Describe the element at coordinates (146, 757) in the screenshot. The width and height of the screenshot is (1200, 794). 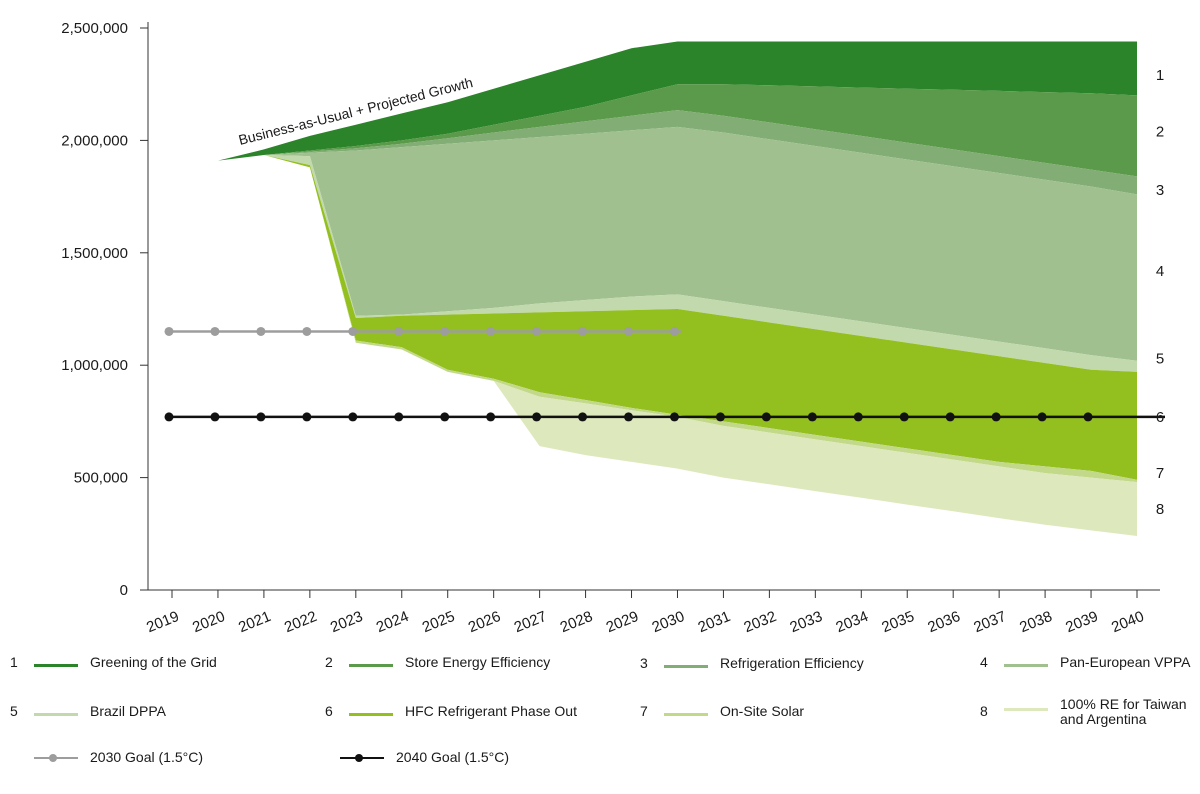
I see `legend-label: 2030 Goal (1.5°C)` at that location.